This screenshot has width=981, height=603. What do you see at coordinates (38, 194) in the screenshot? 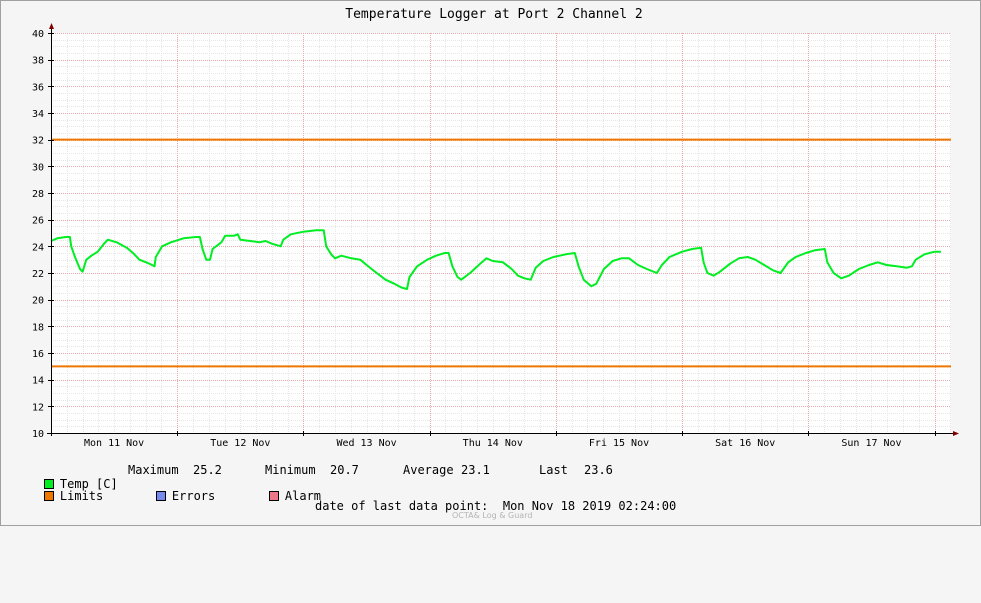
I see `y-tick-label: 28` at bounding box center [38, 194].